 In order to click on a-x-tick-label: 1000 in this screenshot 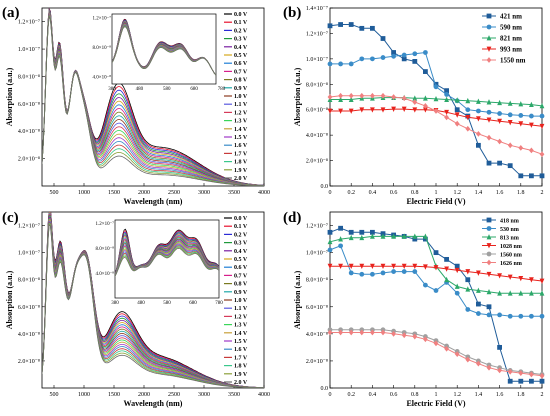, I will do `click(84, 193)`.